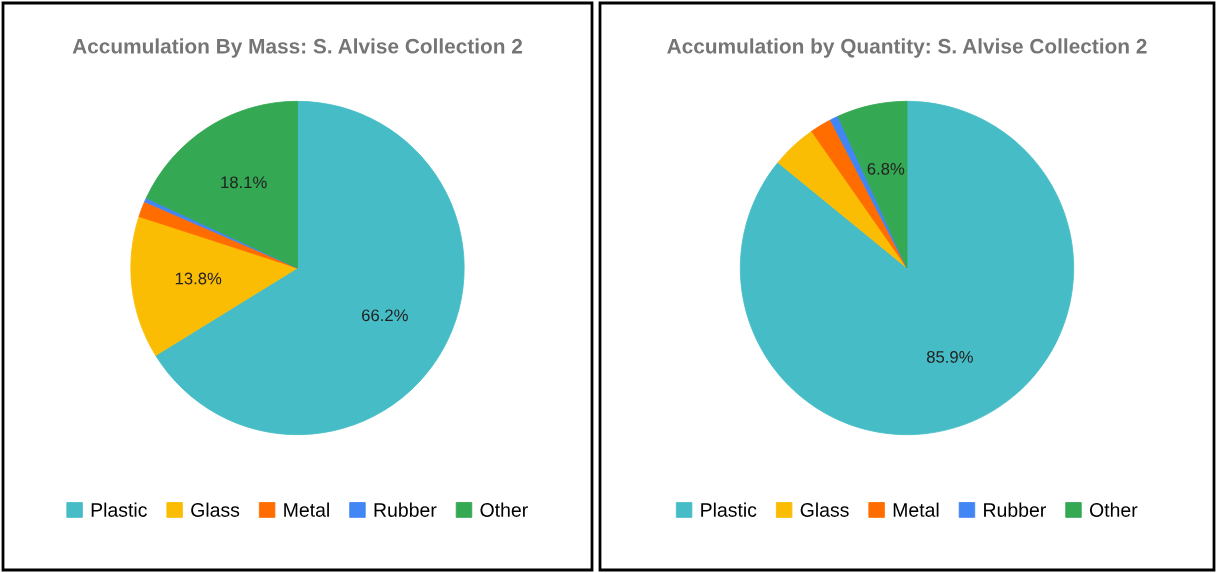 Image resolution: width=1217 pixels, height=573 pixels. What do you see at coordinates (297, 48) in the screenshot?
I see `chart-title: Accumulation By Mass: S. Alvise Collection 2` at bounding box center [297, 48].